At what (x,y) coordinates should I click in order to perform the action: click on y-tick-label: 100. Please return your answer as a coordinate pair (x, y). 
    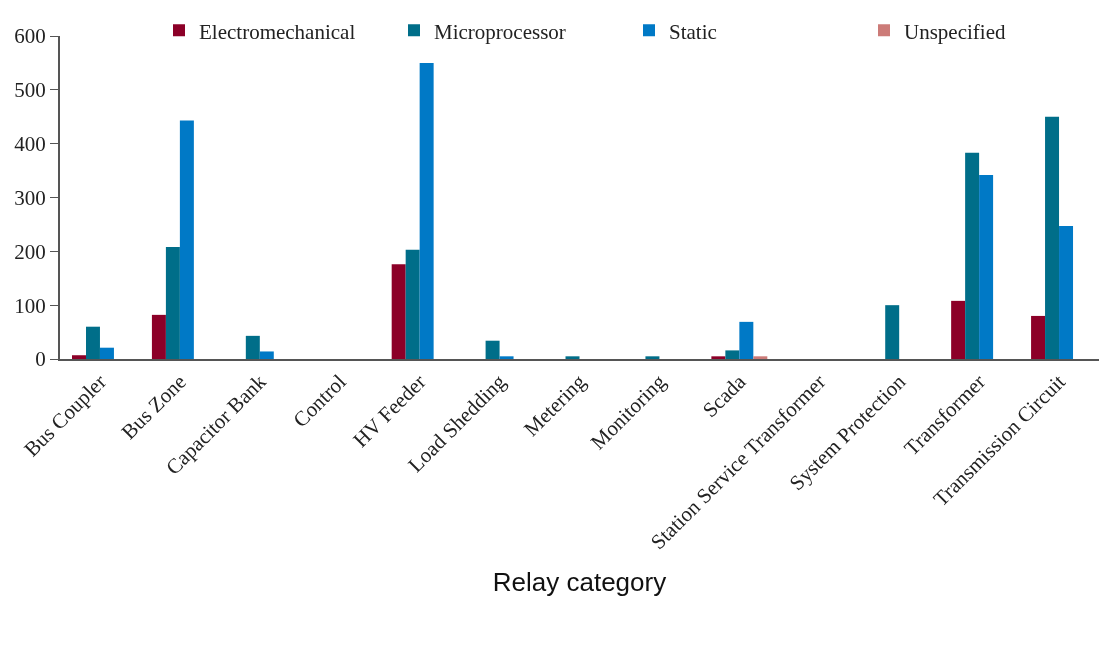
    Looking at the image, I should click on (30, 305).